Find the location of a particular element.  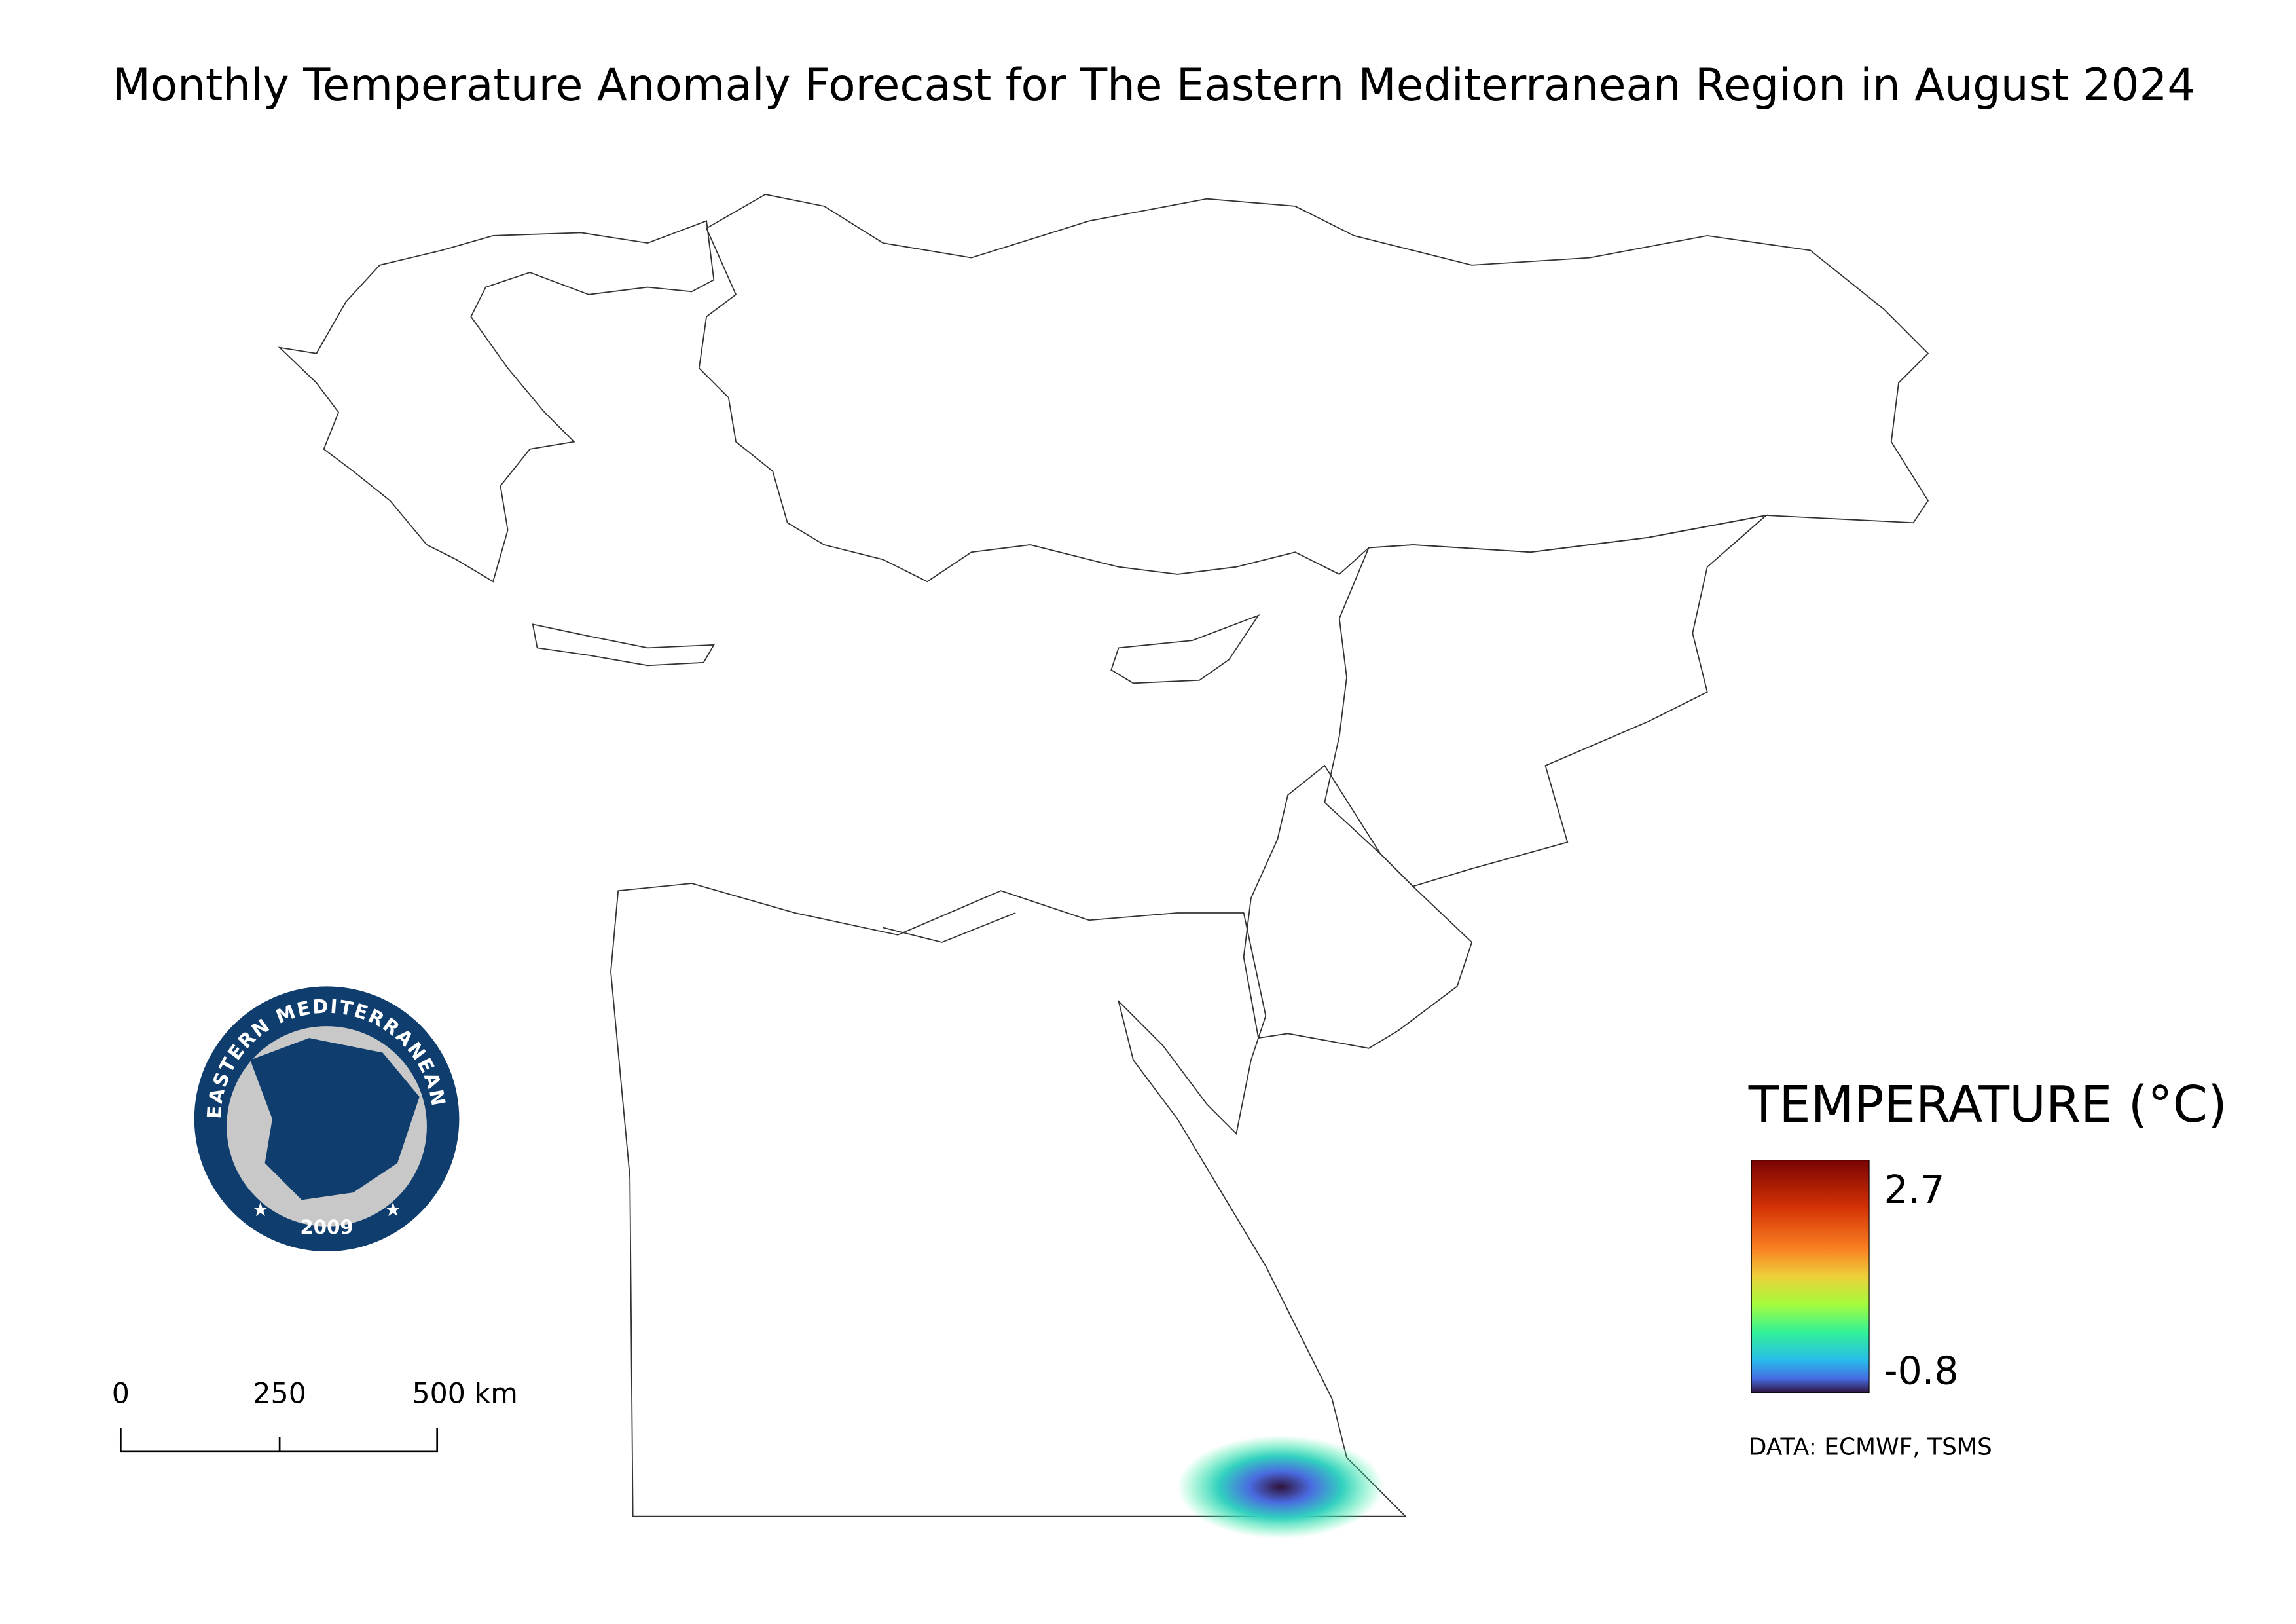

logo-ring-textpath: EASTERN MEDITERRANEAN CLIMATE CENTRE is located at coordinates (224, 559).